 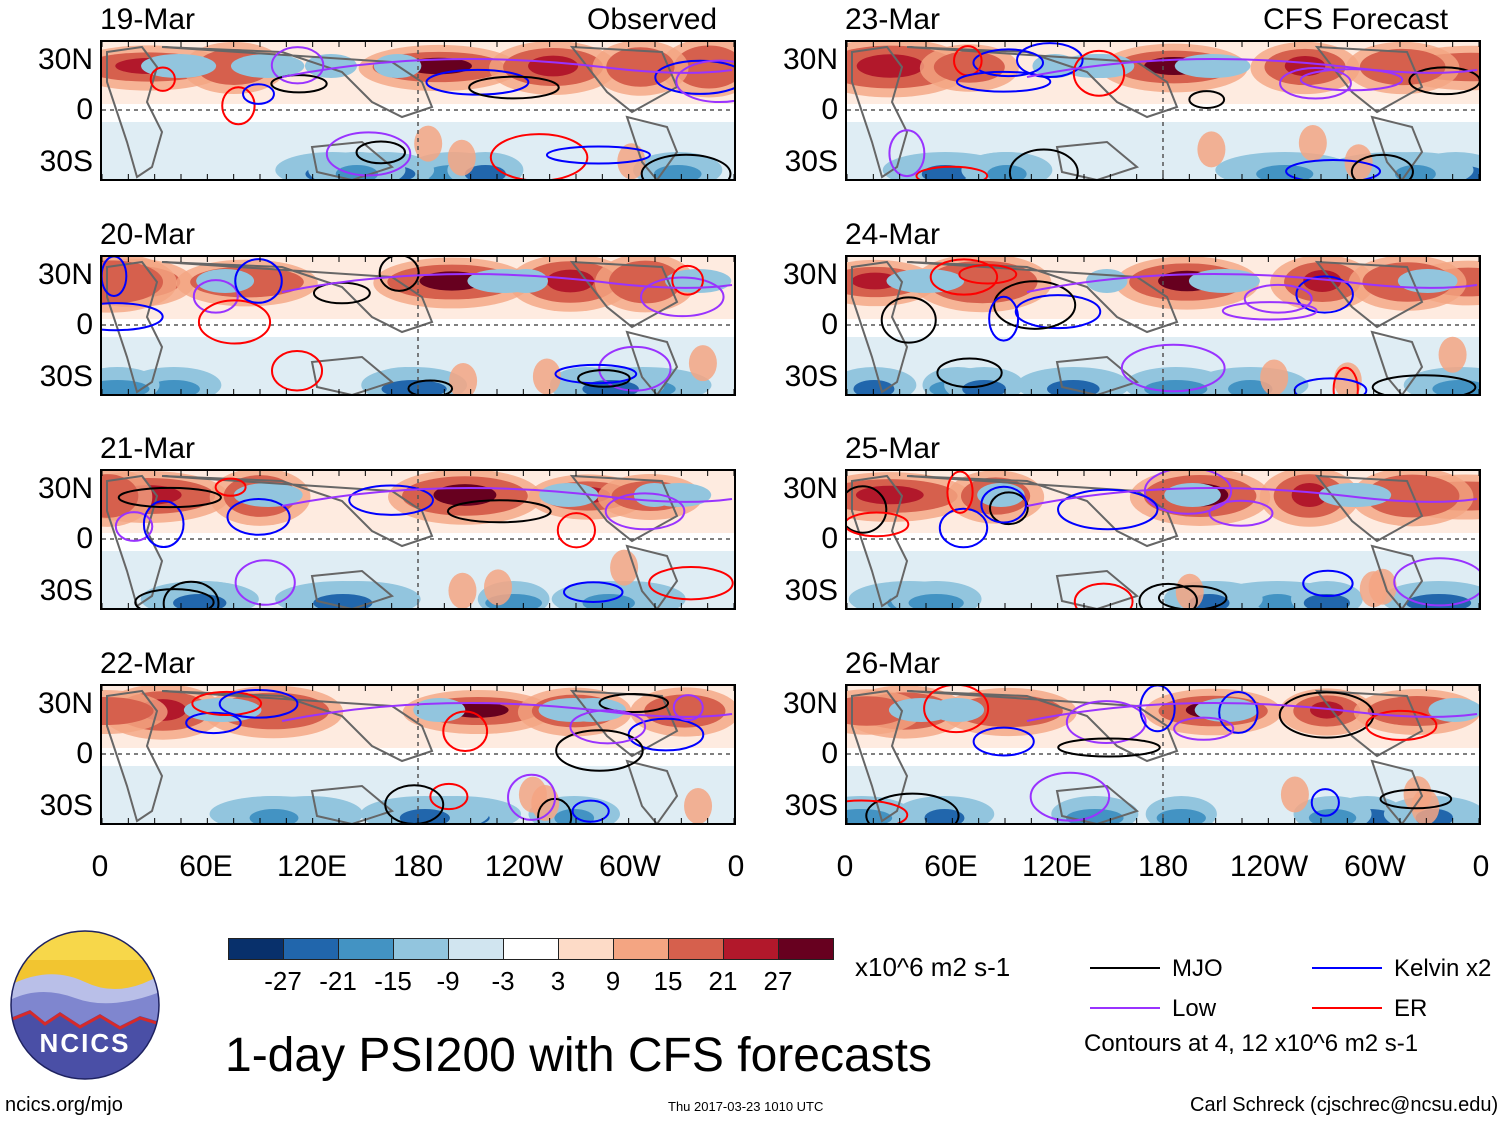 What do you see at coordinates (1163, 110) in the screenshot?
I see `psi200-map-23-mar` at bounding box center [1163, 110].